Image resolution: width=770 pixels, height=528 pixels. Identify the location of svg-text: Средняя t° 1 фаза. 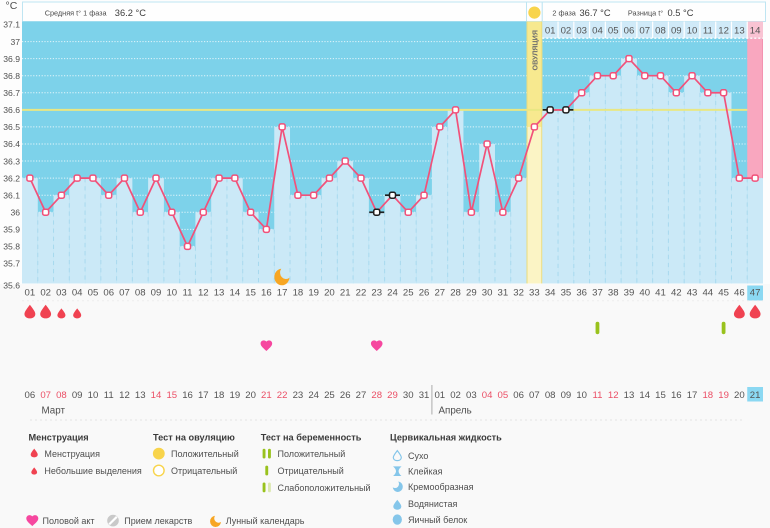
(76, 12).